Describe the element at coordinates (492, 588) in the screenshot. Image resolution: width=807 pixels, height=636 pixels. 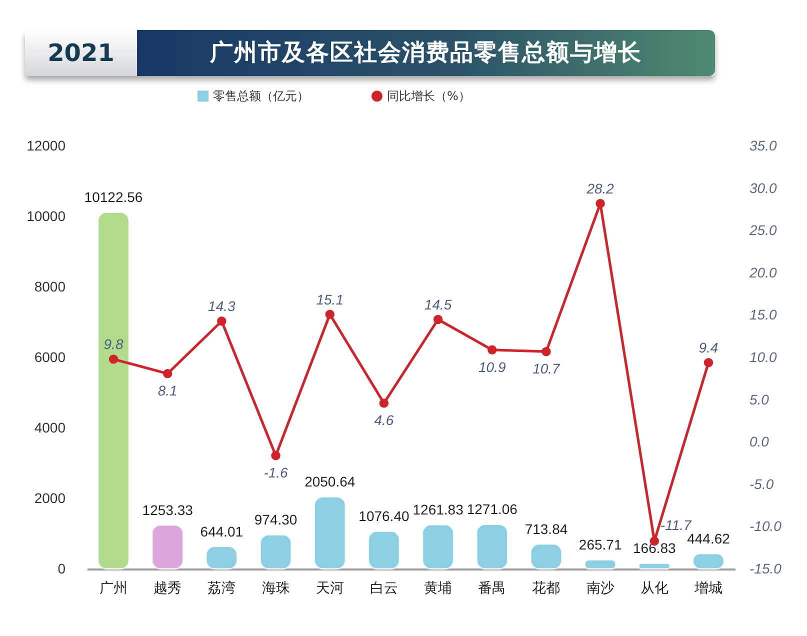
I see `x-tick-label: 番禺` at that location.